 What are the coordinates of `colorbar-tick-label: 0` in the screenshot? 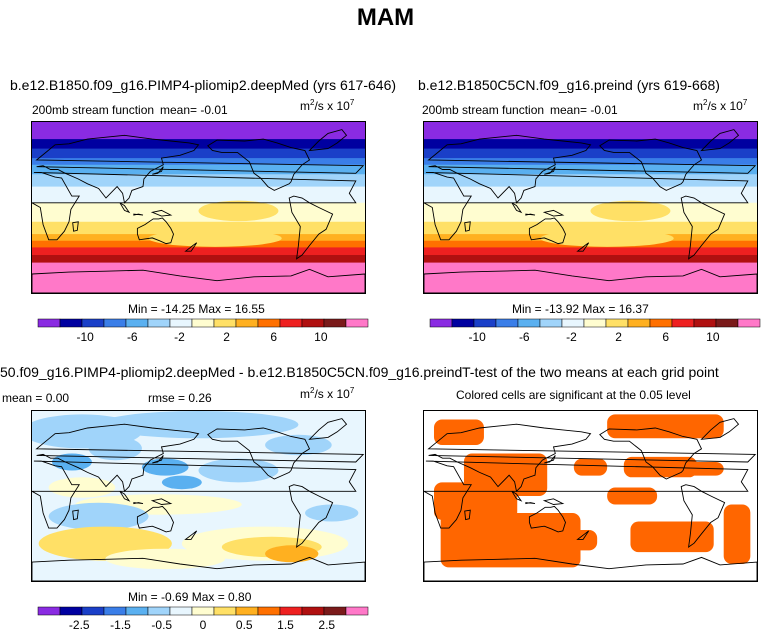 It's located at (203, 625).